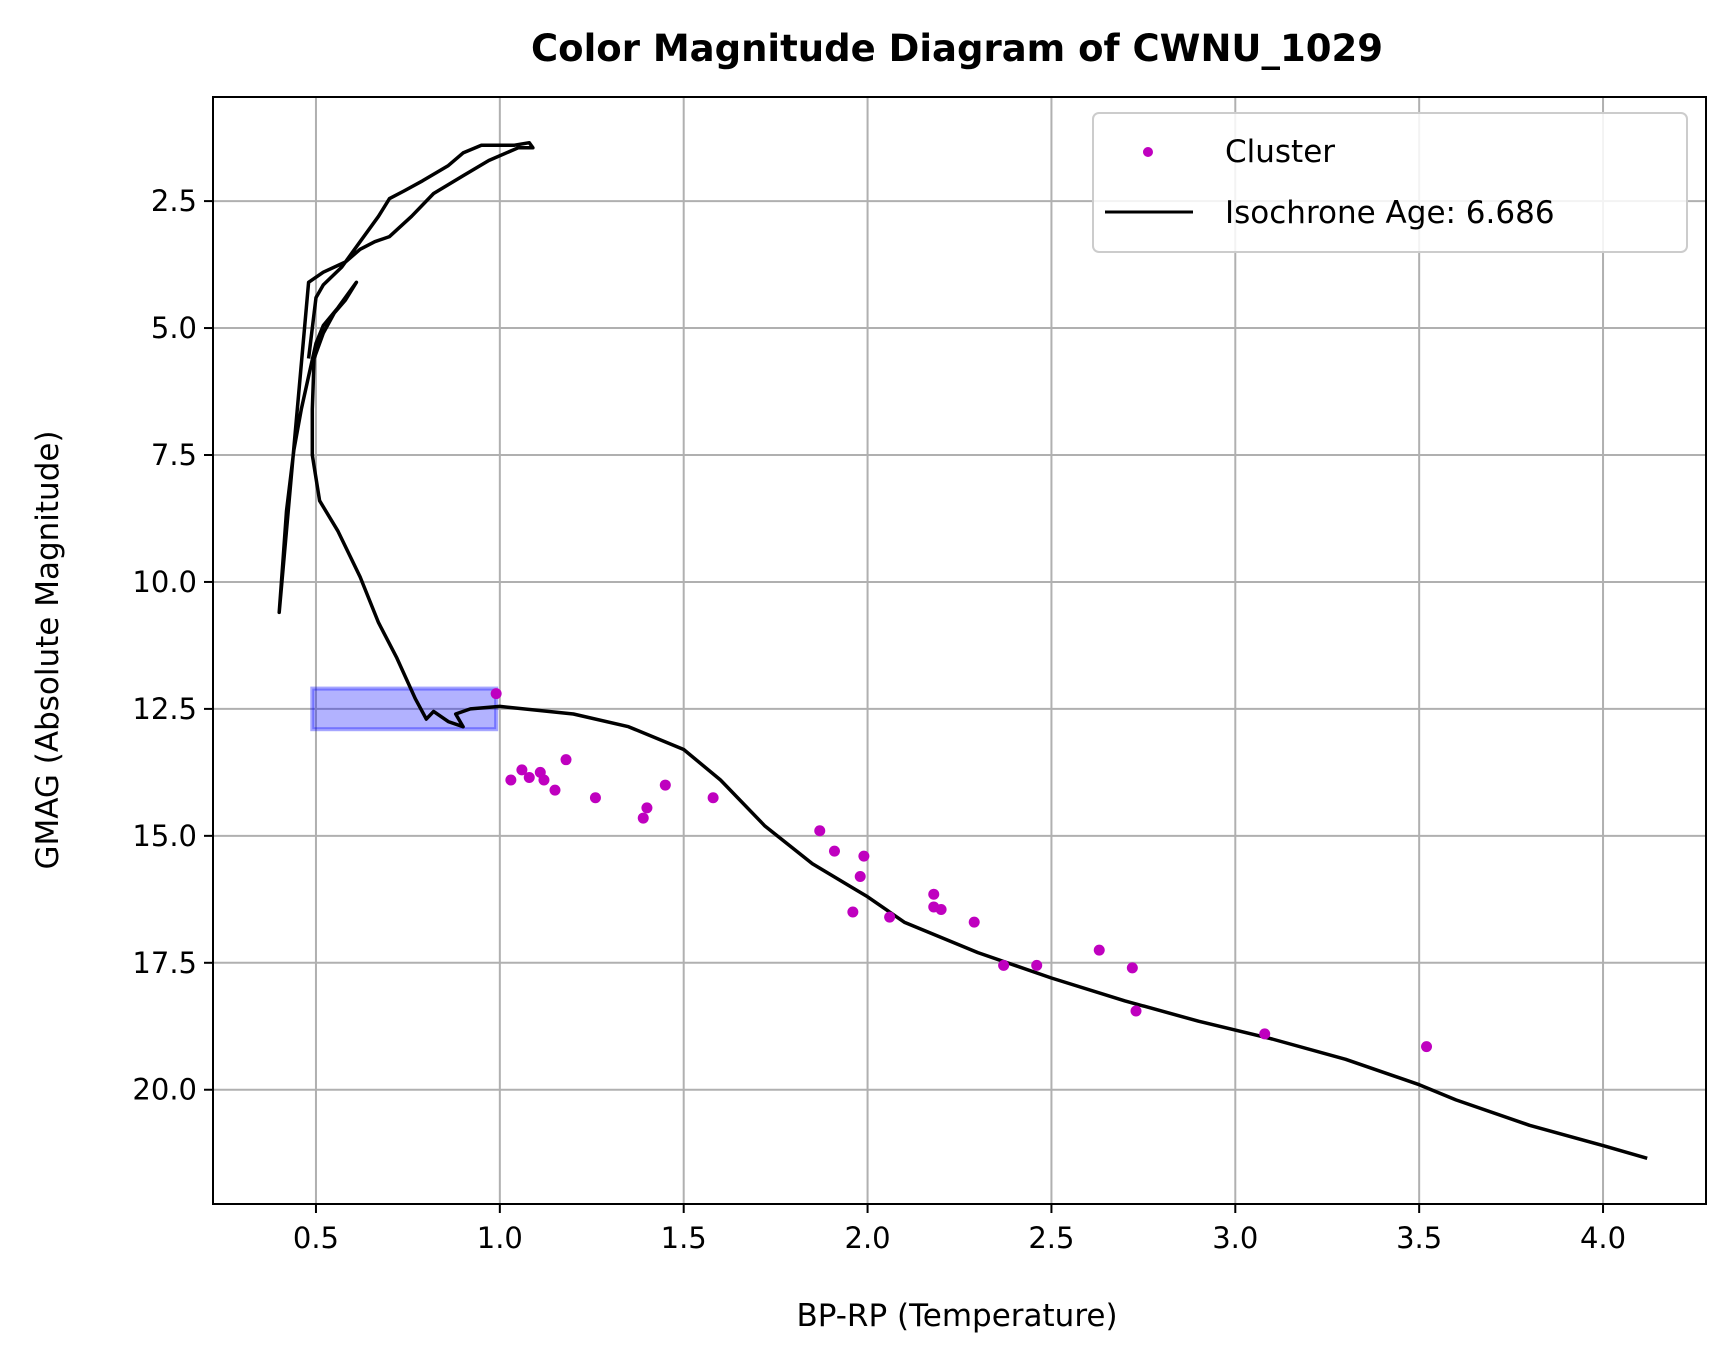 Image resolution: width=1728 pixels, height=1361 pixels. I want to click on legend: Cluster Isochrone Age: 6.686, so click(1390, 182).